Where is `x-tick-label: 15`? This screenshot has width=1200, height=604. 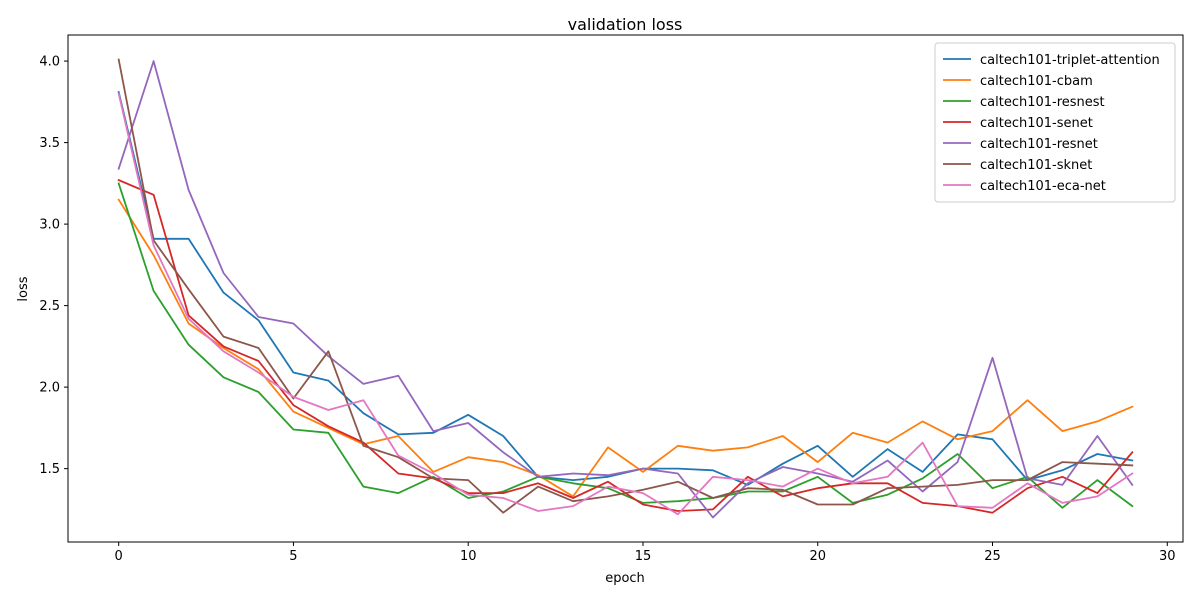 x-tick-label: 15 is located at coordinates (643, 556).